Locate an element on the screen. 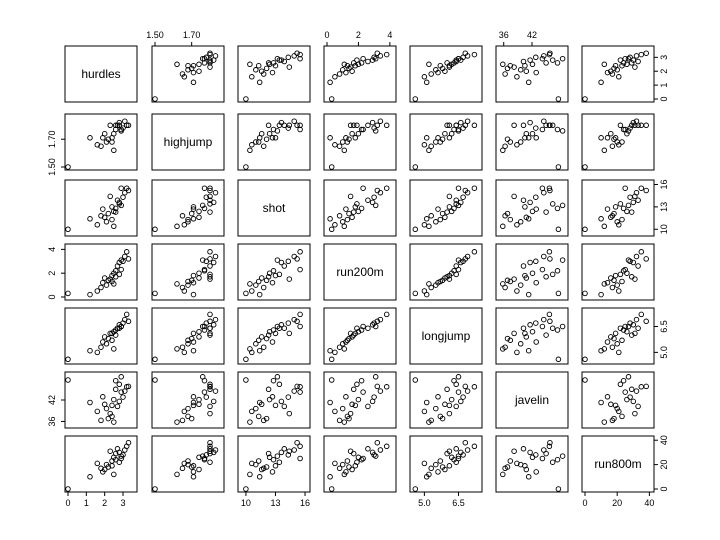  top-tick-label-run200m-2: 4 is located at coordinates (389, 35).